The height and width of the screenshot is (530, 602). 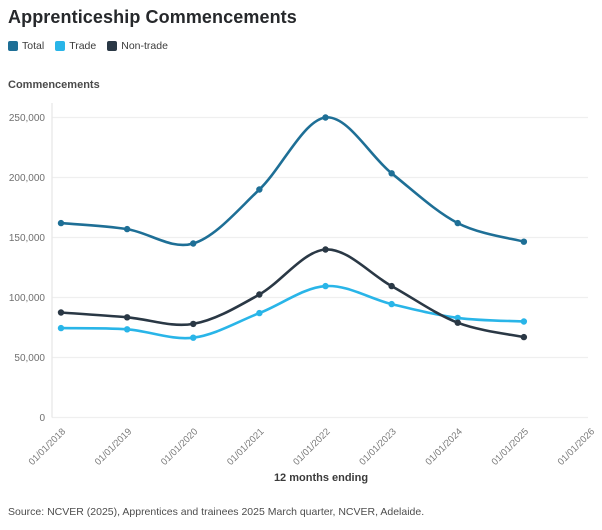 I want to click on y-tick-label: 150,000, so click(x=27, y=238).